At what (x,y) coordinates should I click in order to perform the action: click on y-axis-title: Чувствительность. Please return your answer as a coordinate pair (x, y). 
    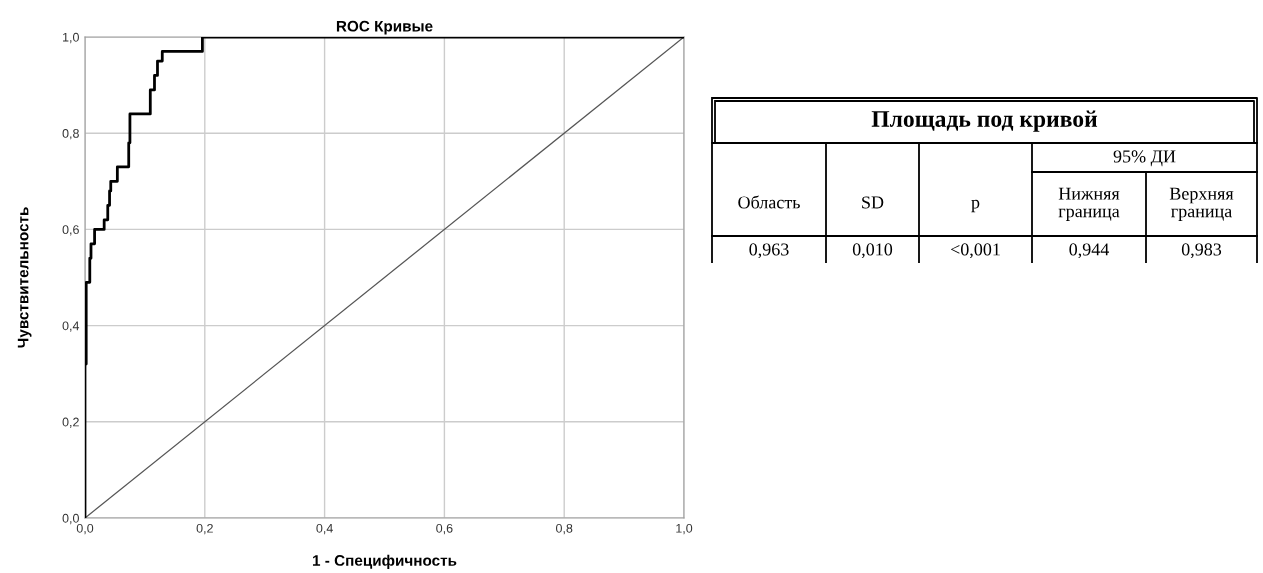
    Looking at the image, I should click on (24, 277).